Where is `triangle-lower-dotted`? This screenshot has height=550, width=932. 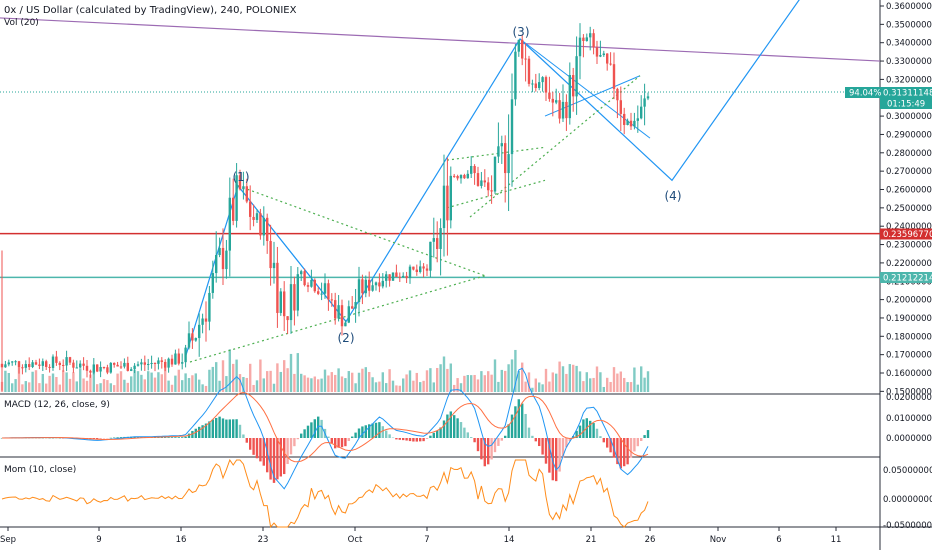 triangle-lower-dotted is located at coordinates (337, 319).